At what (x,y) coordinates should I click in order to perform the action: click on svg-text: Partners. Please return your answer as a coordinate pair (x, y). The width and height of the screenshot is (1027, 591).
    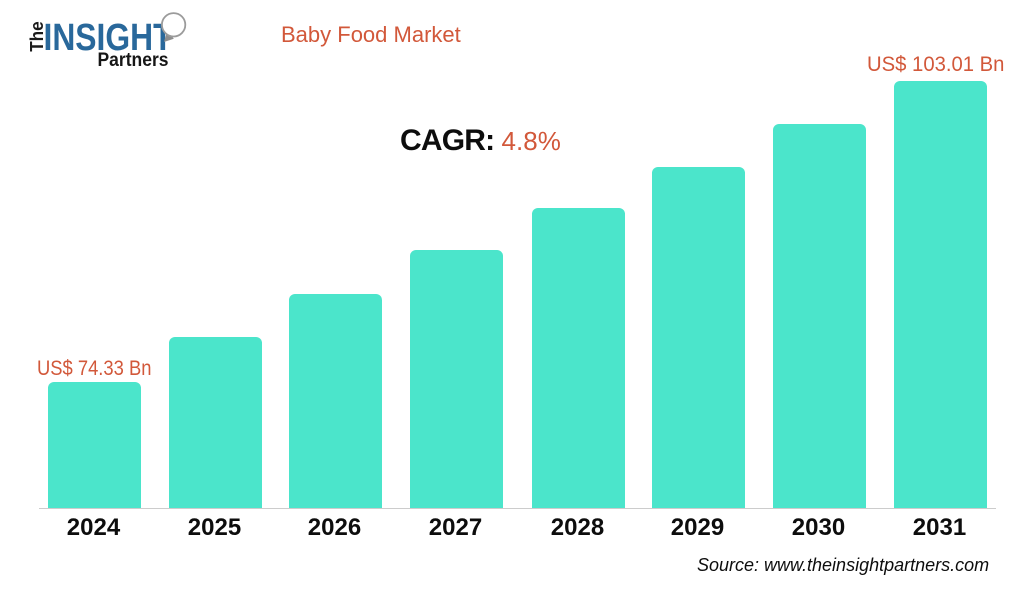
    Looking at the image, I should click on (133, 60).